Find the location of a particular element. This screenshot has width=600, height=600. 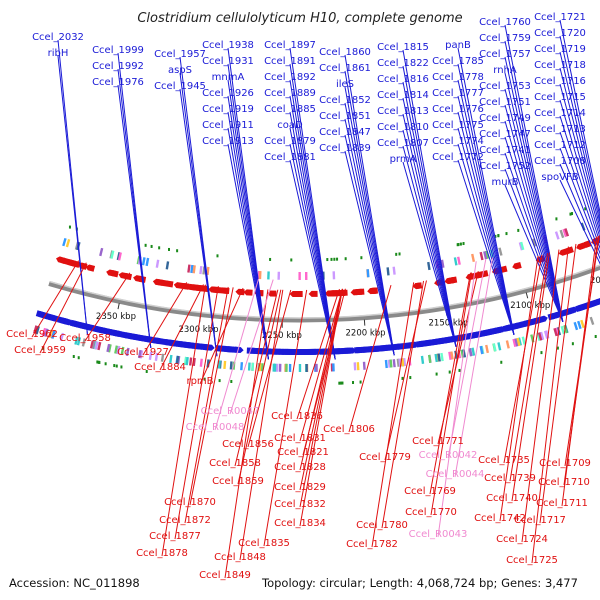

gene-label: Ccel_1720 is located at coordinates (560, 33).